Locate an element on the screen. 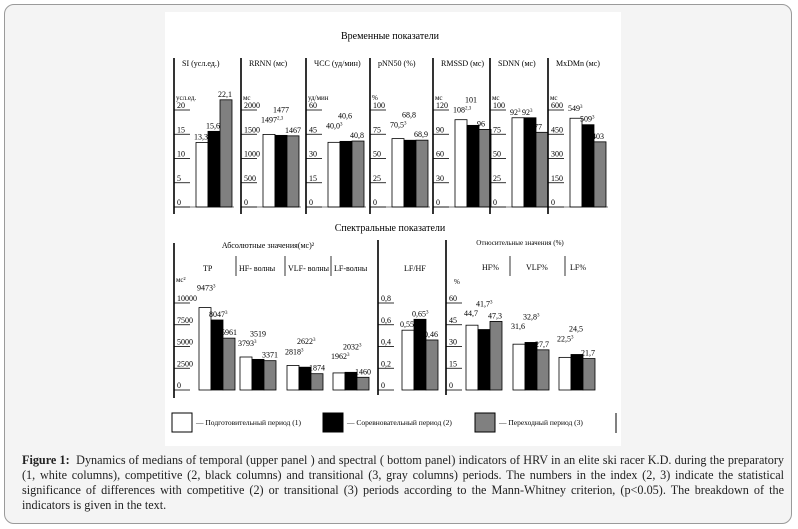 This screenshot has width=798, height=529. rel-tick-label: 0 is located at coordinates (451, 385).